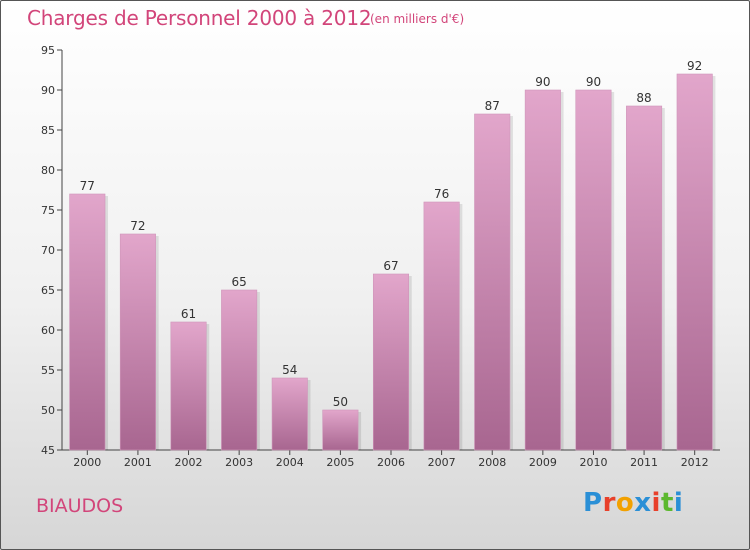  I want to click on y-tick-label: 45, so click(48, 450).